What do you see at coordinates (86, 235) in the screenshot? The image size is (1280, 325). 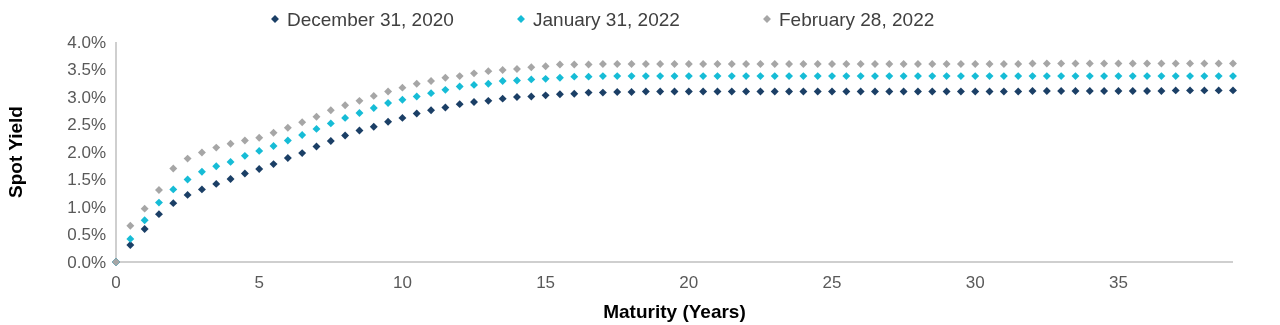 I see `y-tick-label: 0.5%` at bounding box center [86, 235].